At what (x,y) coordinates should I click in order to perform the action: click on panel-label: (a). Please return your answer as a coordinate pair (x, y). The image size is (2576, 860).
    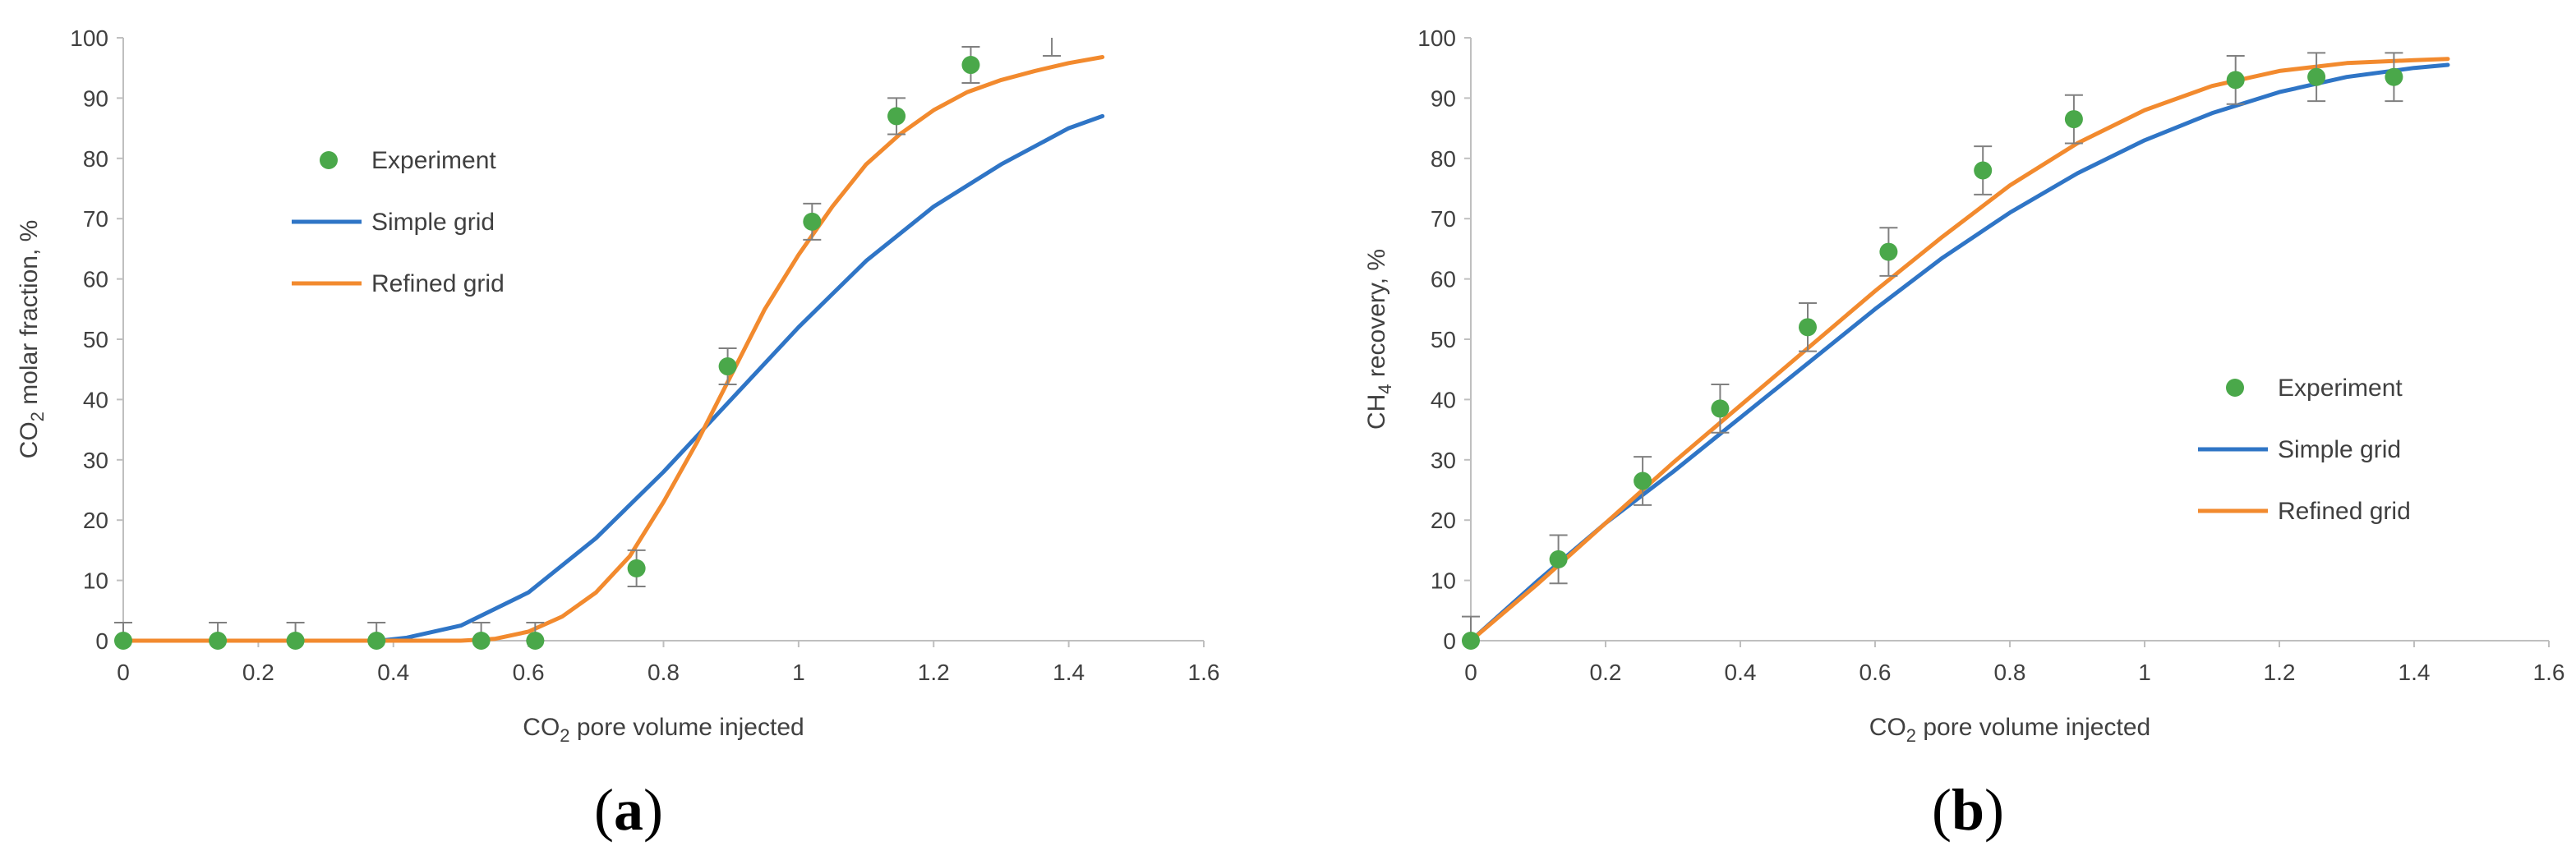
    Looking at the image, I should click on (628, 810).